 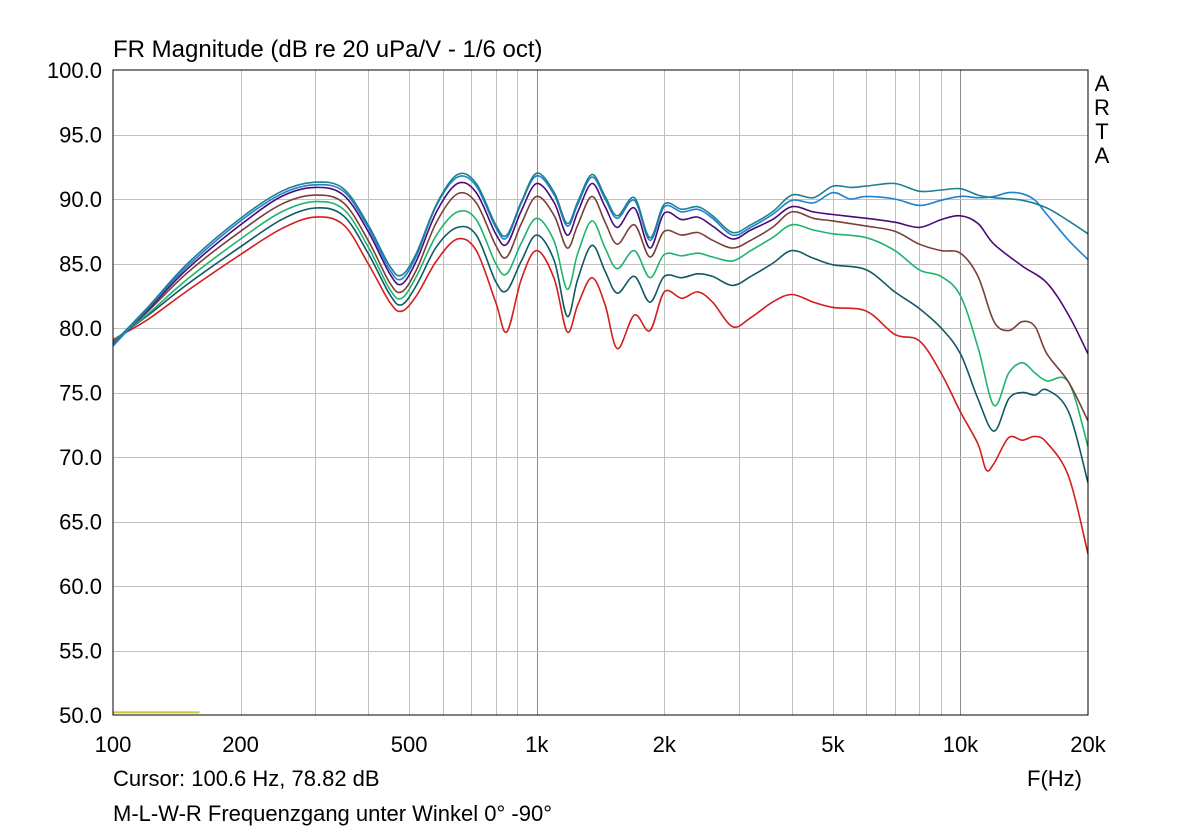 I want to click on x-tick-label: 5k, so click(x=833, y=744).